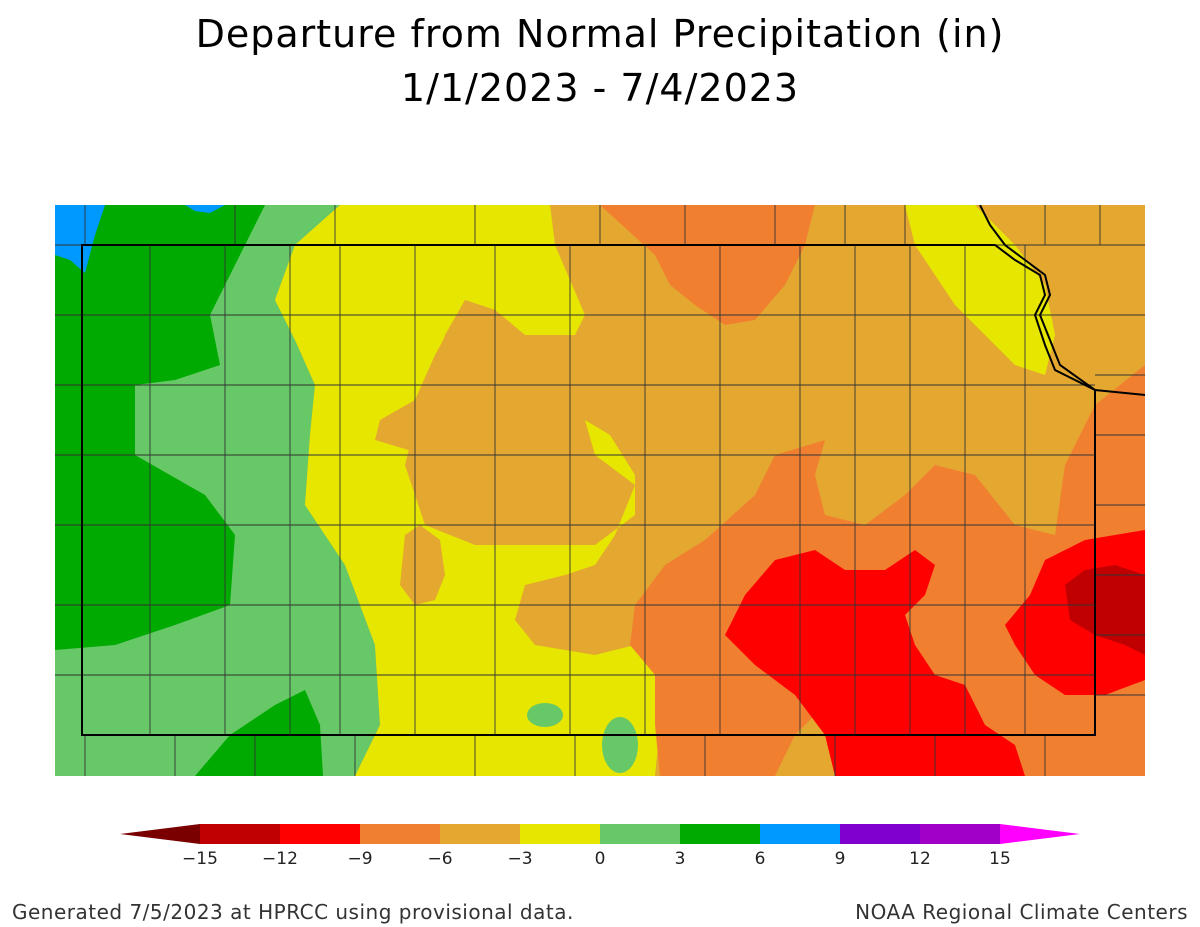 This screenshot has width=1200, height=927. I want to click on map-title: Departure from Normal Precipitation (in), so click(600, 34).